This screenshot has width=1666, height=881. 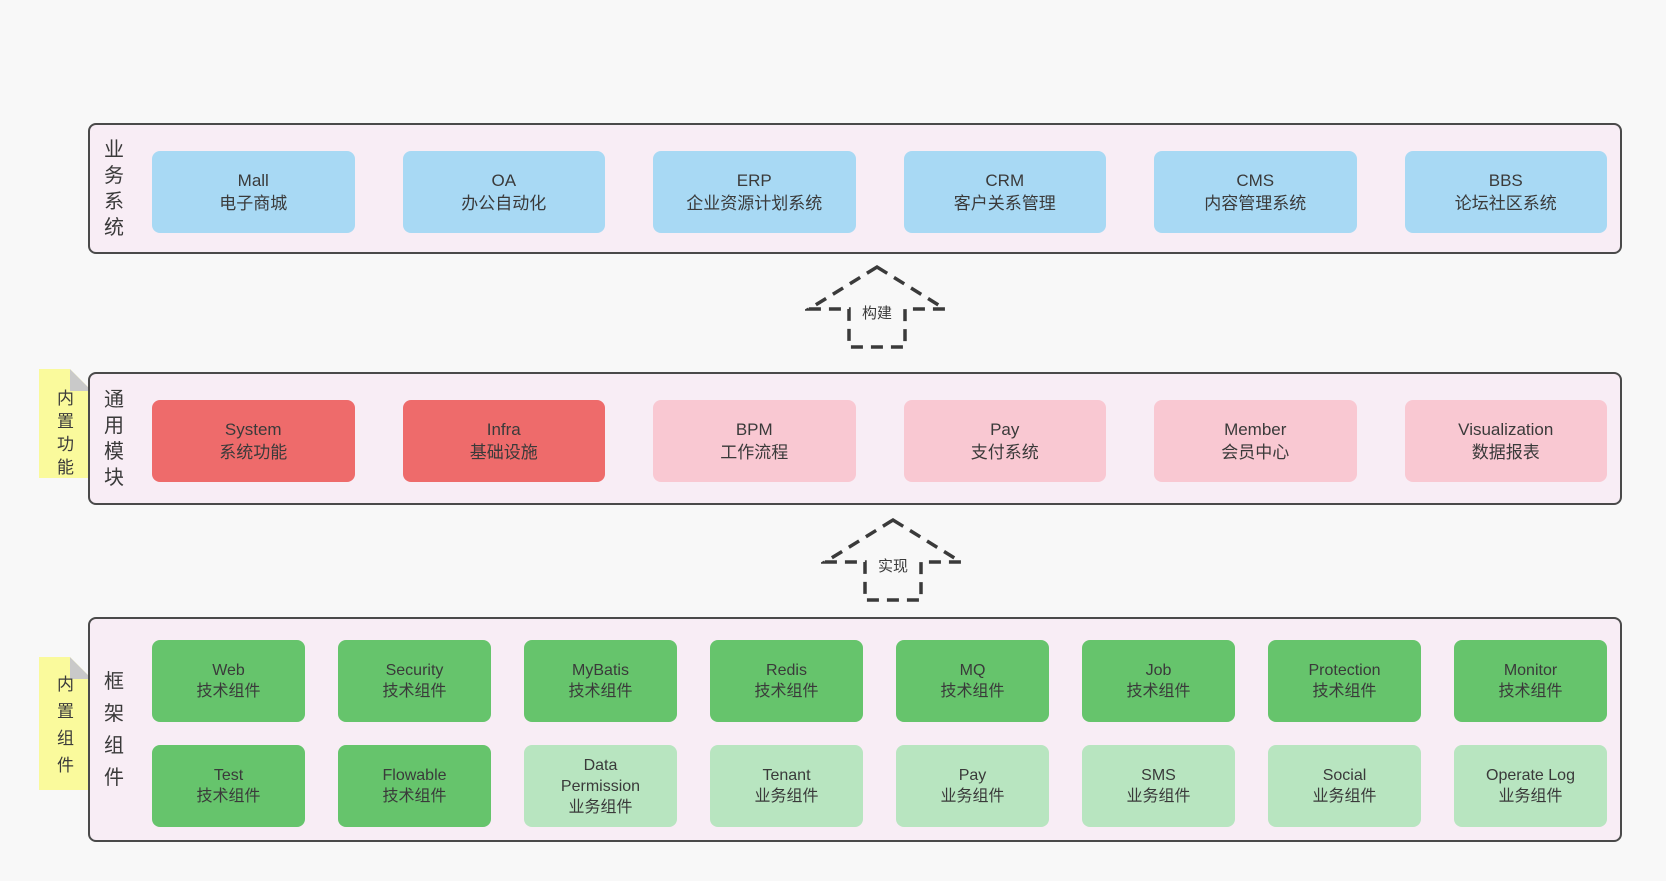 What do you see at coordinates (1530, 775) in the screenshot?
I see `box-name: Operate Log` at bounding box center [1530, 775].